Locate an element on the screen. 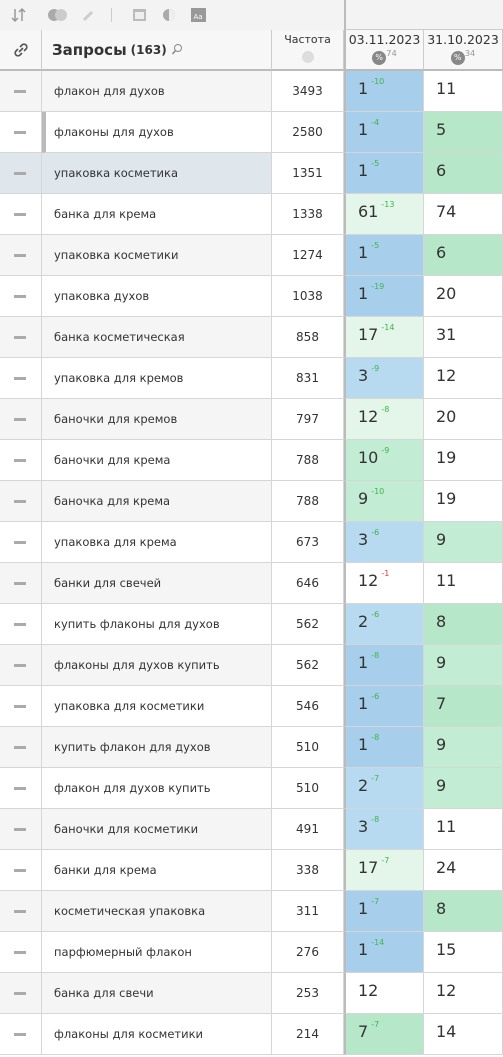 The image size is (503, 1057). position-cell: 1 -4 is located at coordinates (384, 132).